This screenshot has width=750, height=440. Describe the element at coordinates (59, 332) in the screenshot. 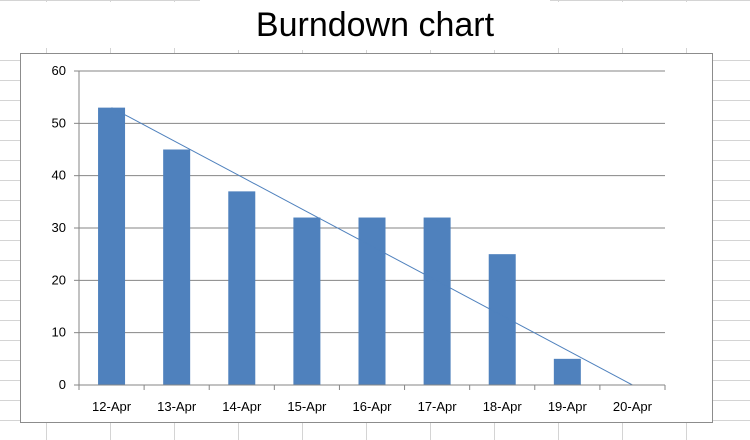

I see `y-tick-label: 10` at that location.